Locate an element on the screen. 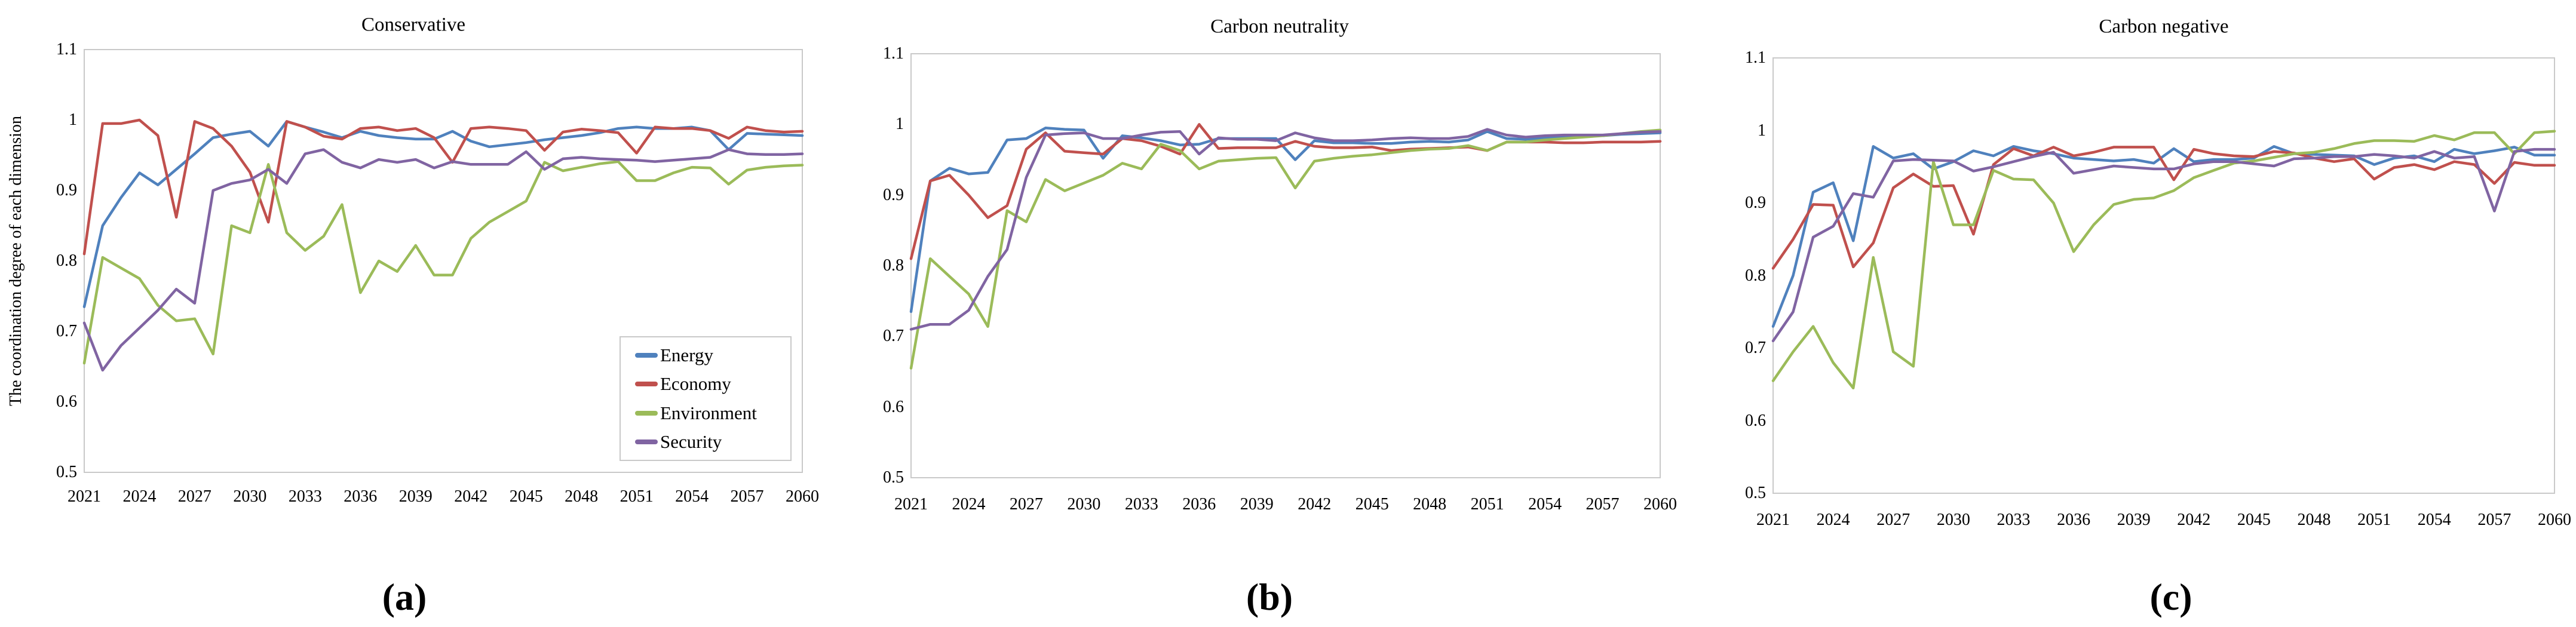 This screenshot has height=627, width=2576. caption-b: (b) is located at coordinates (1270, 597).